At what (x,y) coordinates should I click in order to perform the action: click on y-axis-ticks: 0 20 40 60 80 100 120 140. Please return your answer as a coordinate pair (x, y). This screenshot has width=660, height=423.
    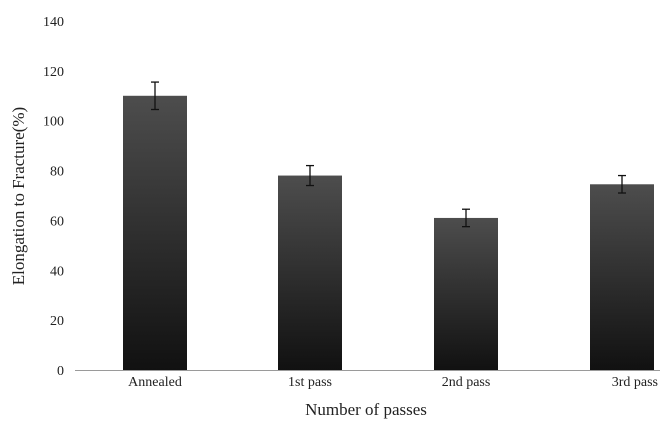
    Looking at the image, I should click on (53, 197).